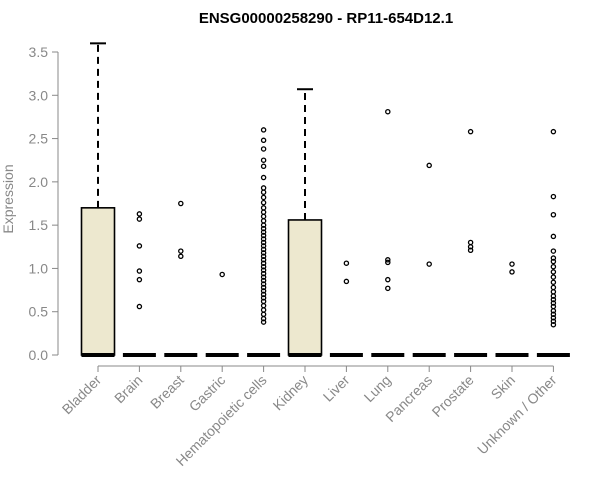  I want to click on box-brain, so click(139, 284).